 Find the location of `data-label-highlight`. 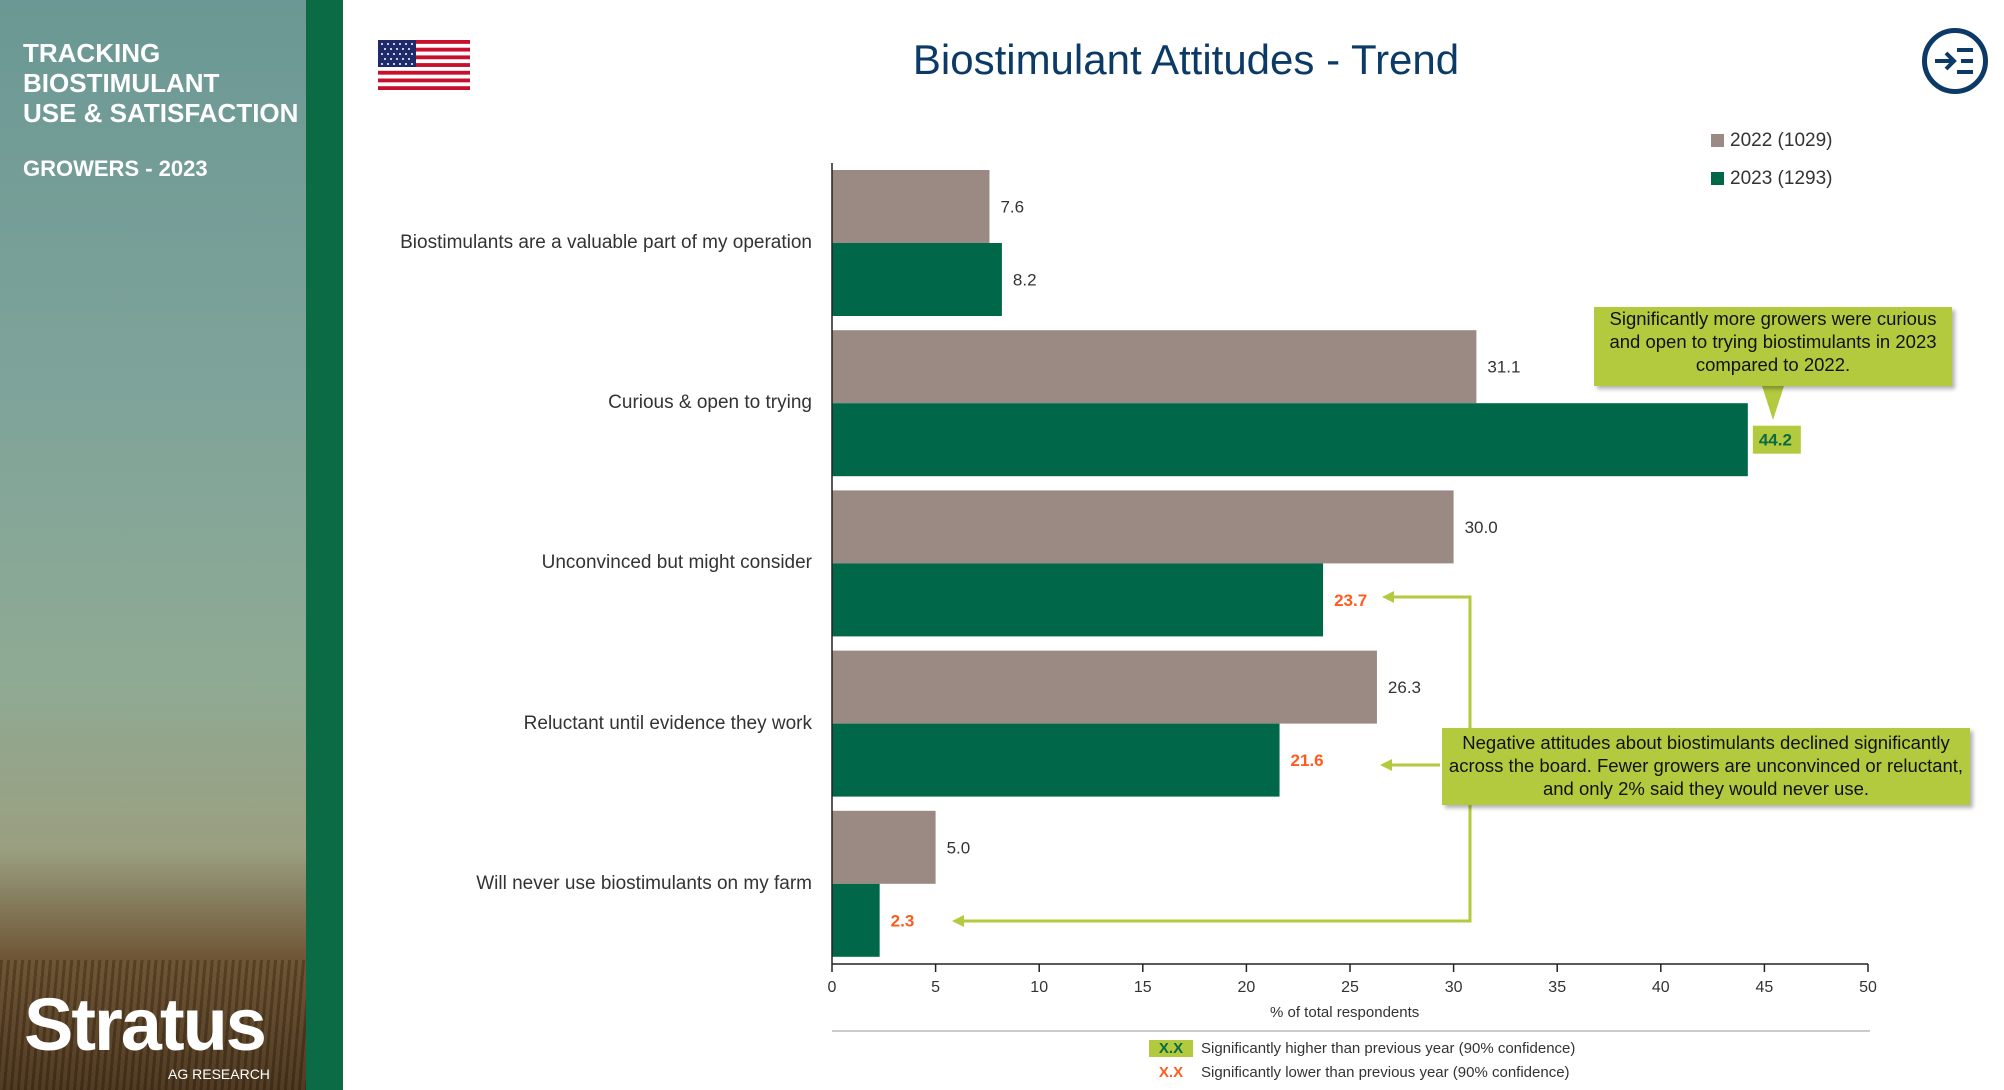

data-label-highlight is located at coordinates (1776, 439).